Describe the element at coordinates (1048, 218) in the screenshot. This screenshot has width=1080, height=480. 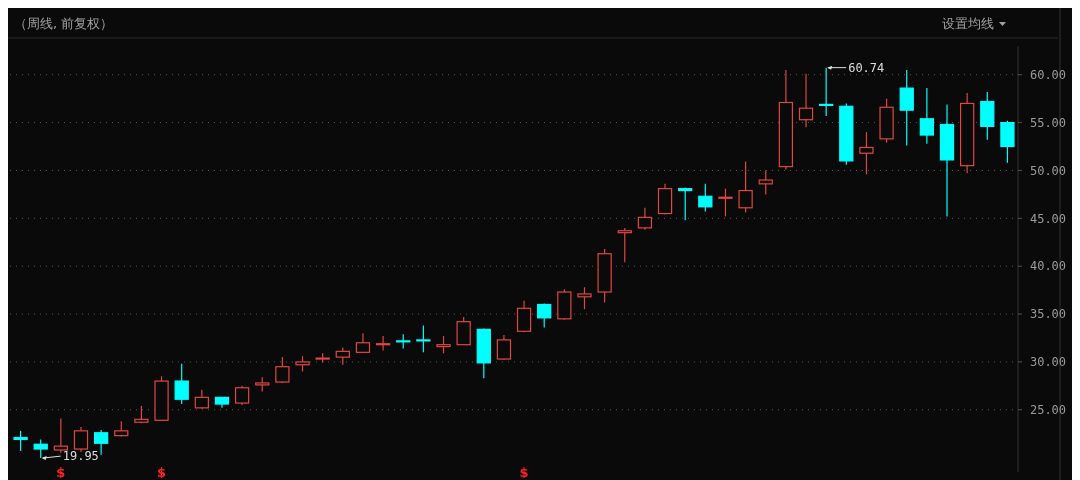
I see `y-tick-label: 45.00` at that location.